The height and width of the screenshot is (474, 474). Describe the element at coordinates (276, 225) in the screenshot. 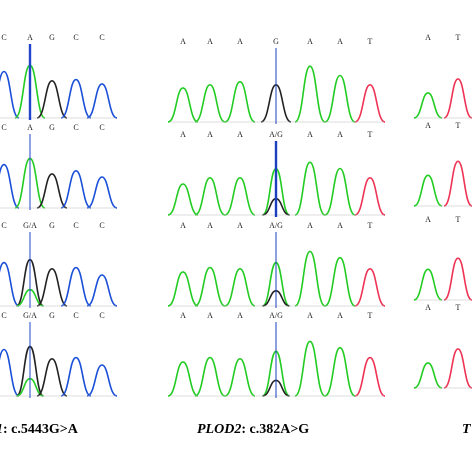

I see `base-label-middle-3-4: A/G` at that location.